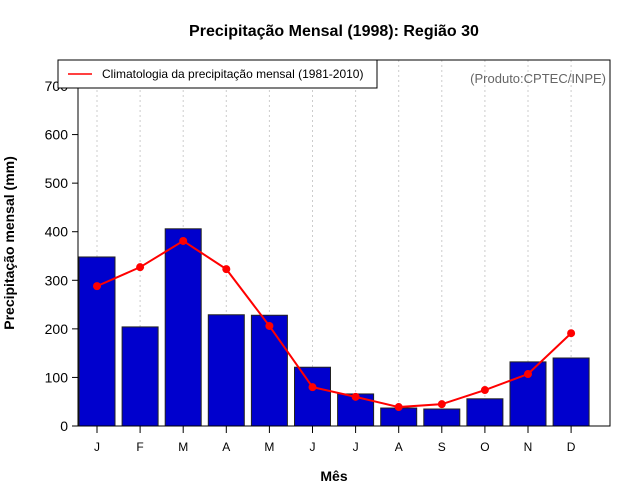 The height and width of the screenshot is (500, 640). Describe the element at coordinates (442, 447) in the screenshot. I see `x-tick-label: S` at that location.